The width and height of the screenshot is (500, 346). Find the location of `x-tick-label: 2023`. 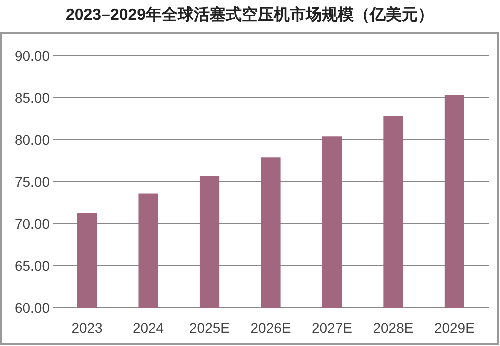

x-tick-label: 2023 is located at coordinates (88, 328).